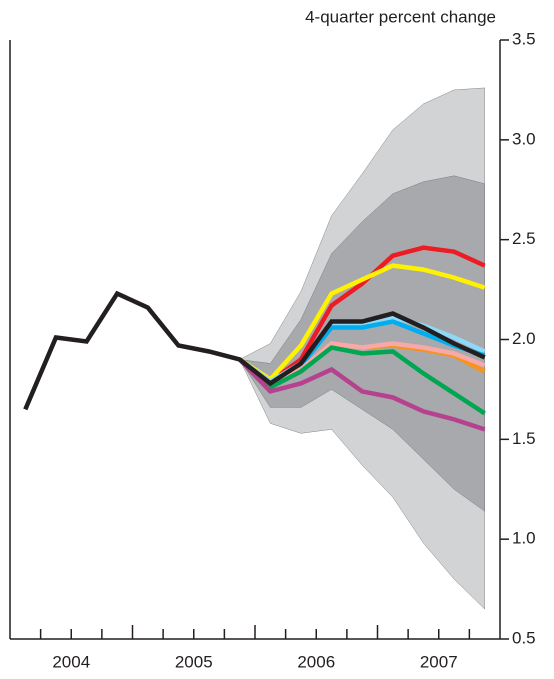 The image size is (554, 679). What do you see at coordinates (71, 661) in the screenshot?
I see `x-tick-label: 2004` at bounding box center [71, 661].